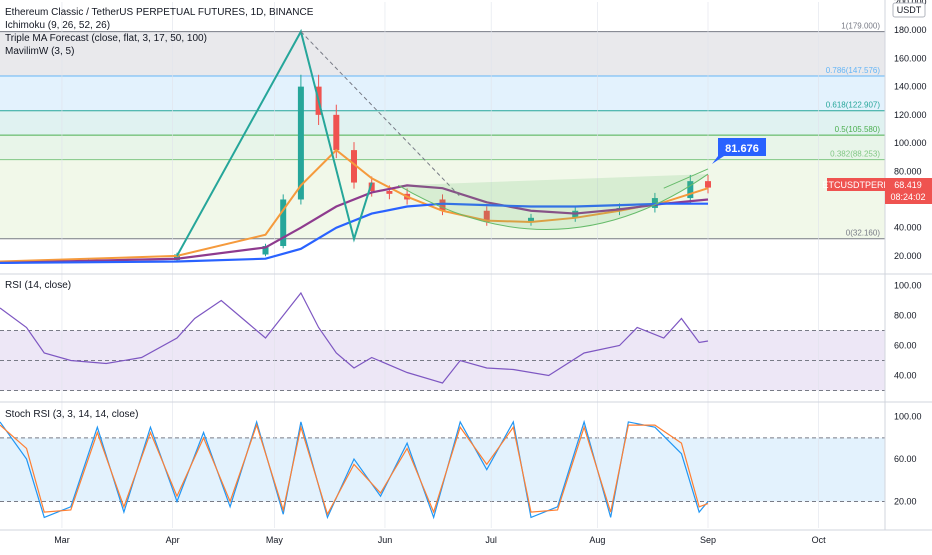  Describe the element at coordinates (597, 540) in the screenshot. I see `time-axis-label: Aug` at that location.